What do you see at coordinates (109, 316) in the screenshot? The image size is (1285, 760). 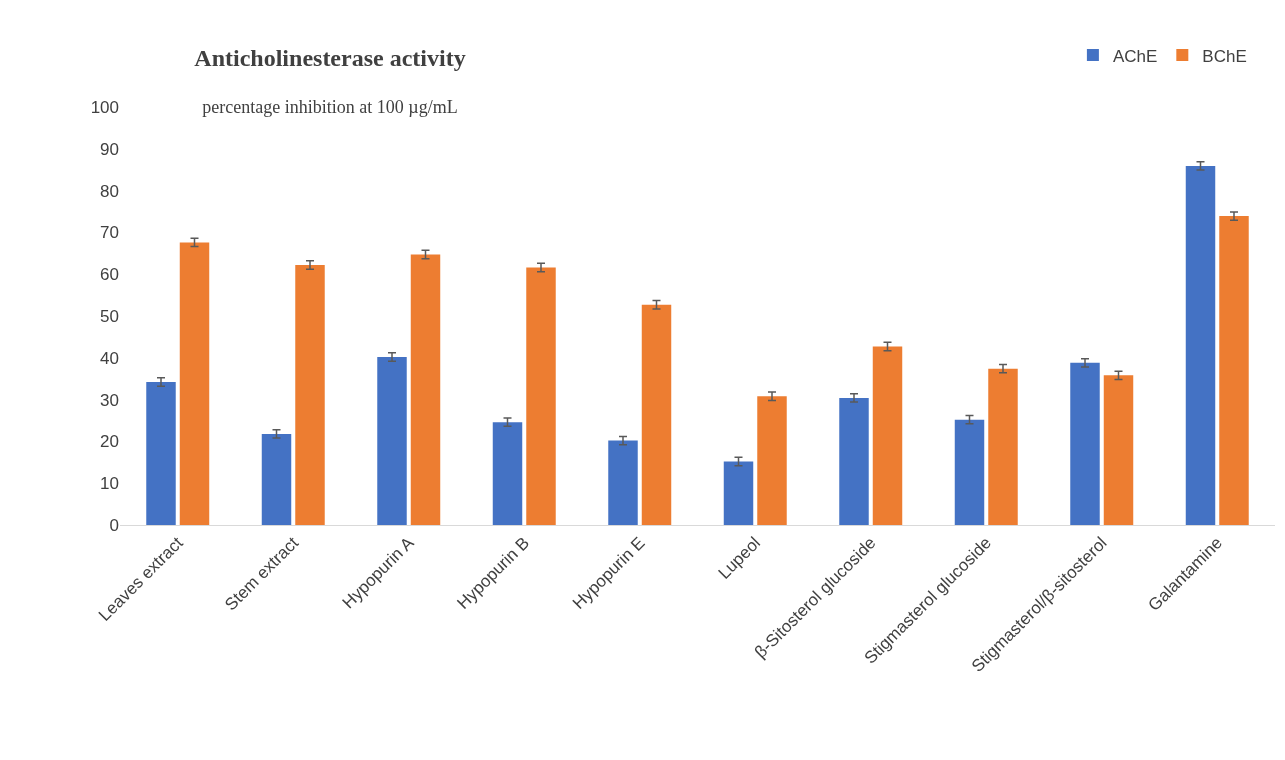 I see `y-tick-label: 50` at bounding box center [109, 316].